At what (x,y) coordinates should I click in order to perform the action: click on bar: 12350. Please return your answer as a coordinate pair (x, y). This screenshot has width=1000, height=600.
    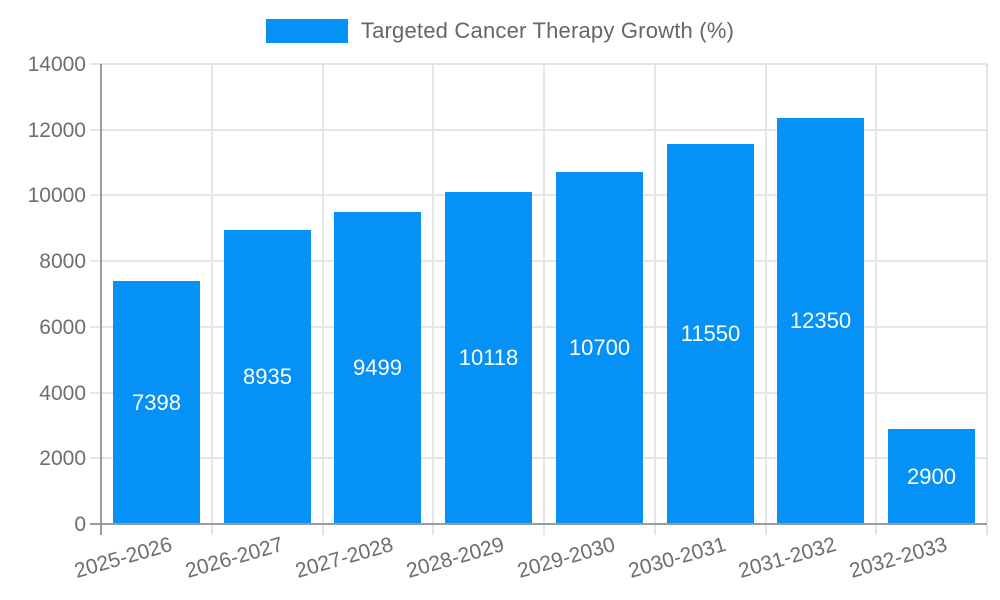
    Looking at the image, I should click on (820, 321).